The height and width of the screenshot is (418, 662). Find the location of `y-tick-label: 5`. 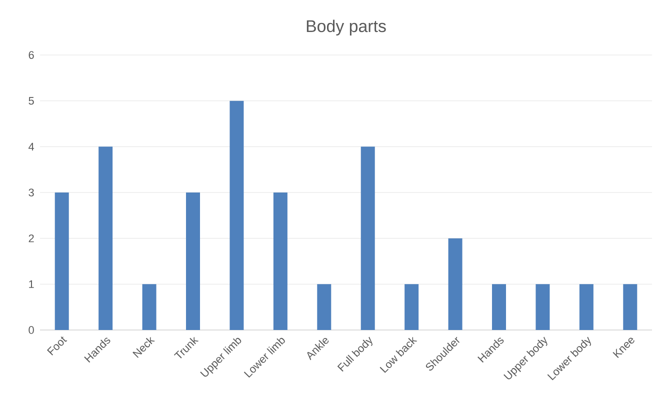

y-tick-label: 5 is located at coordinates (31, 101).